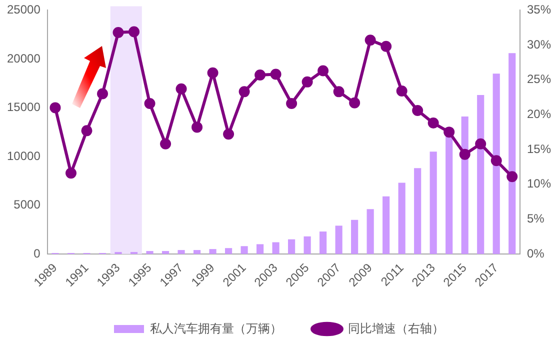  Describe the element at coordinates (37, 253) in the screenshot. I see `y-tick-label: 0` at that location.